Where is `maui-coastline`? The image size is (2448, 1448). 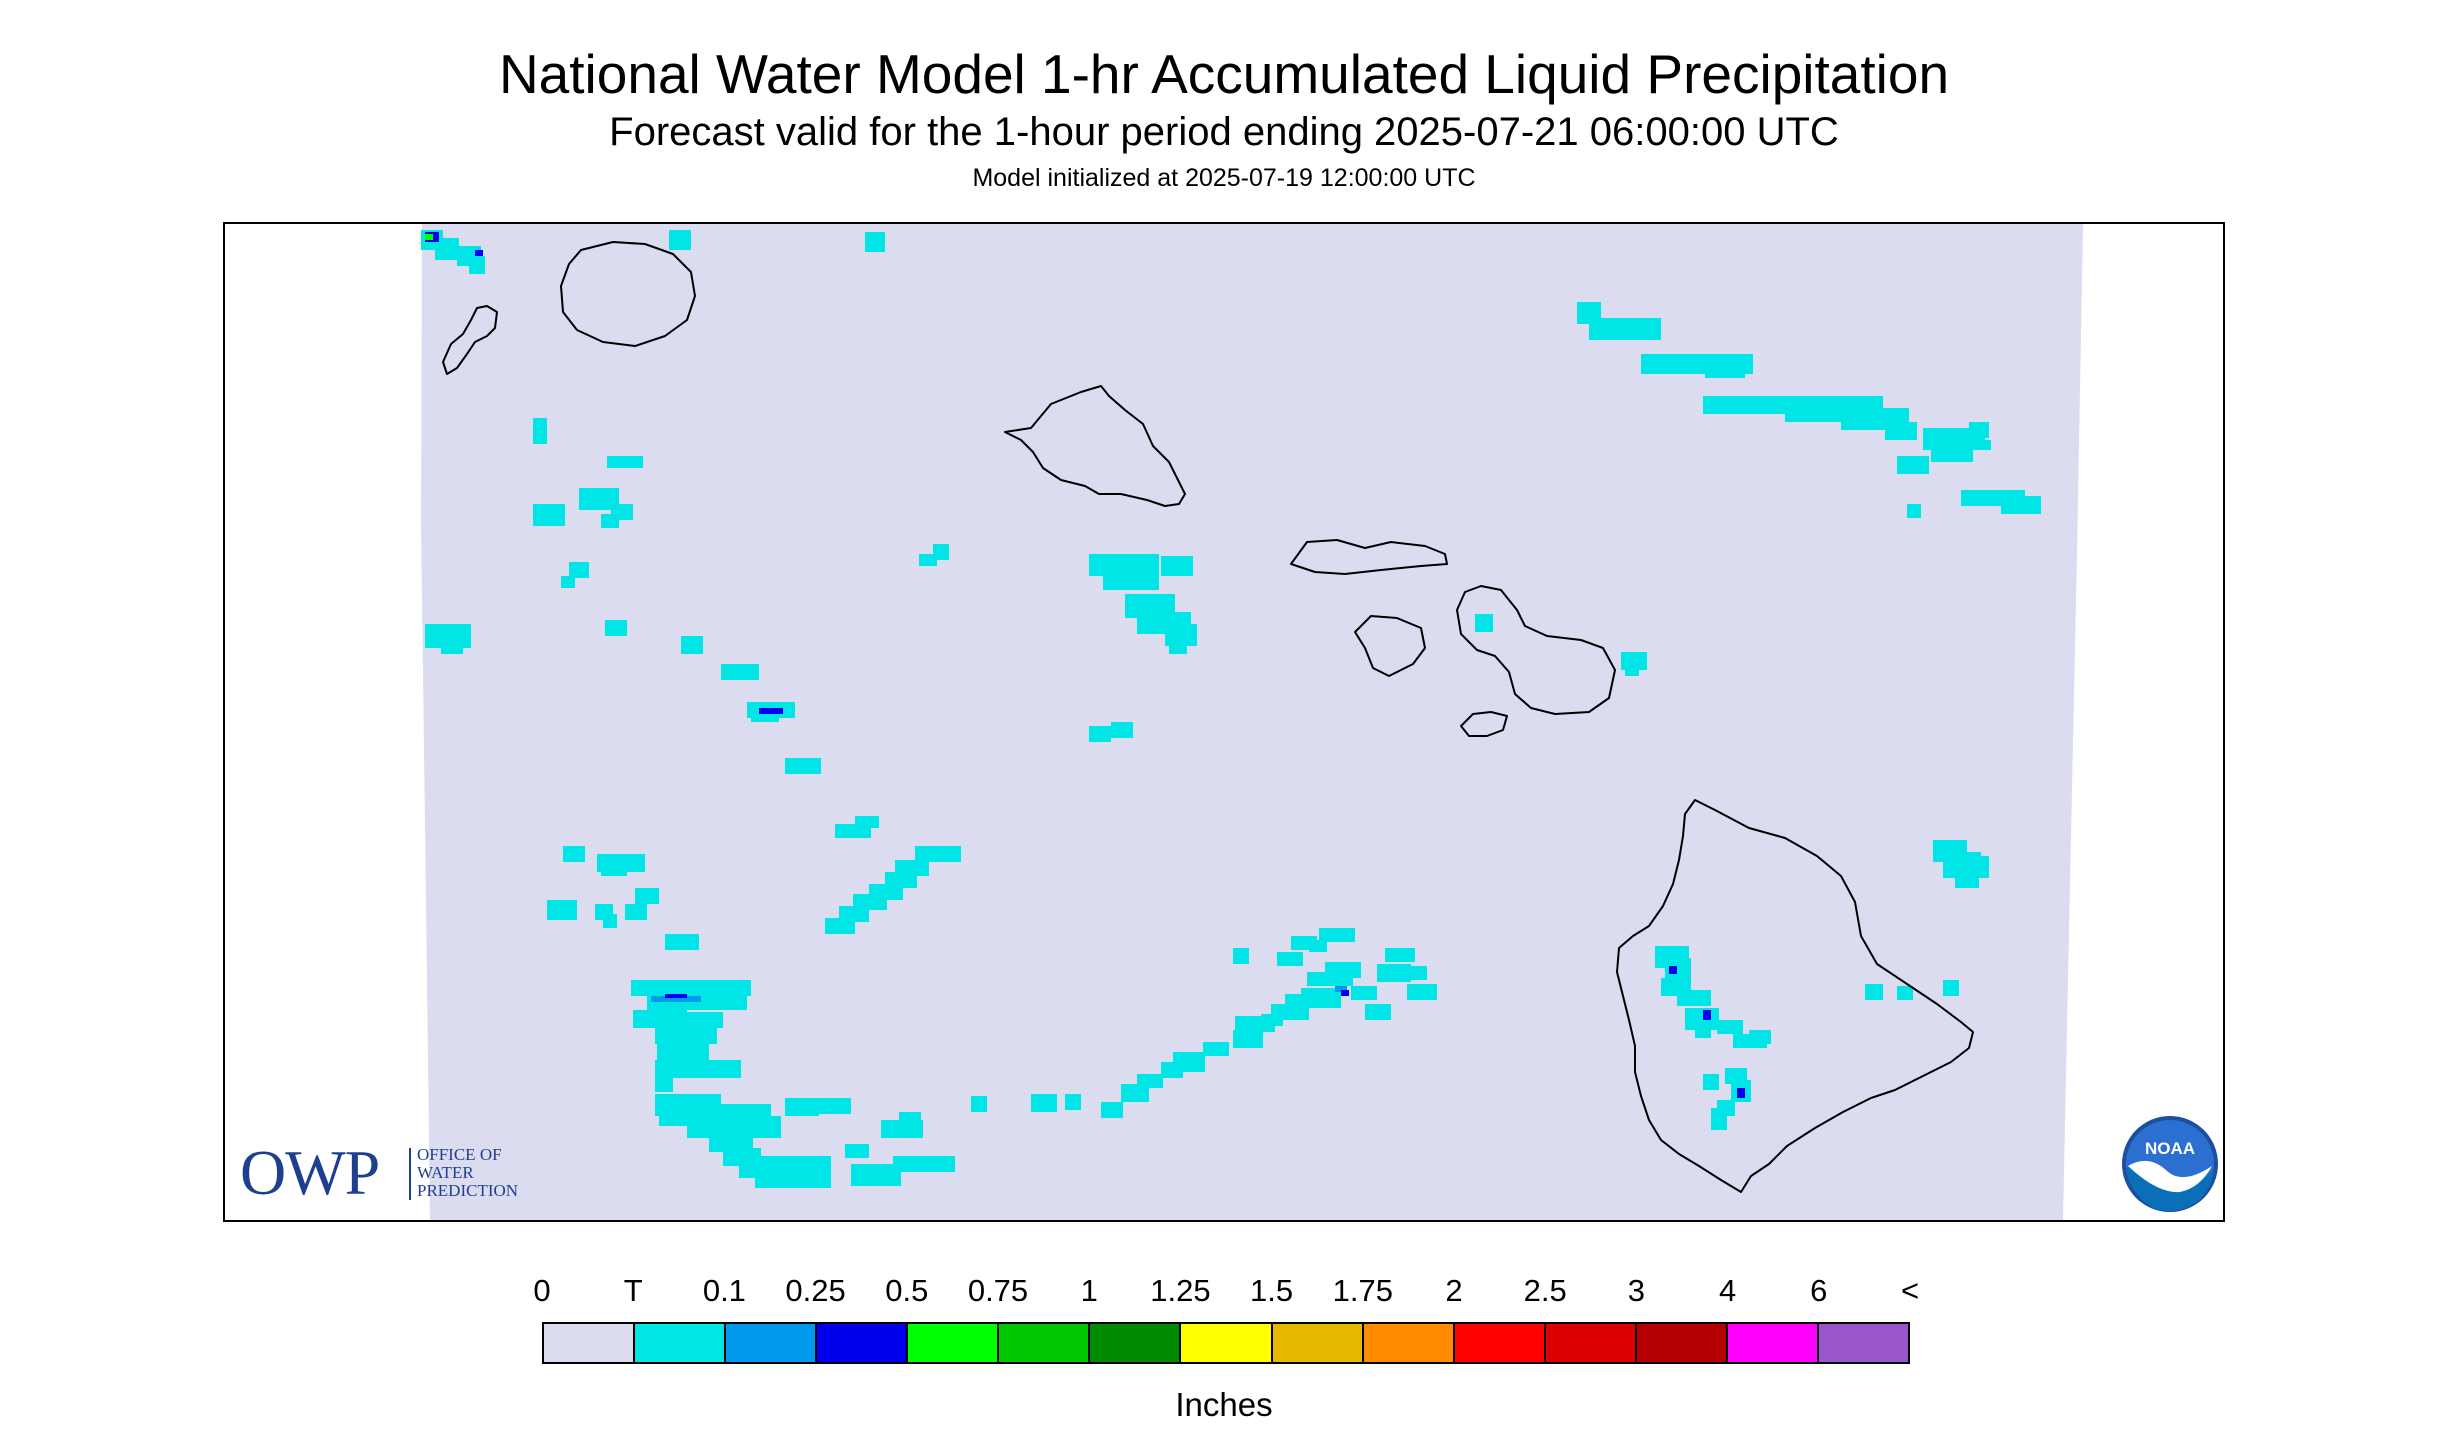 maui-coastline is located at coordinates (1536, 650).